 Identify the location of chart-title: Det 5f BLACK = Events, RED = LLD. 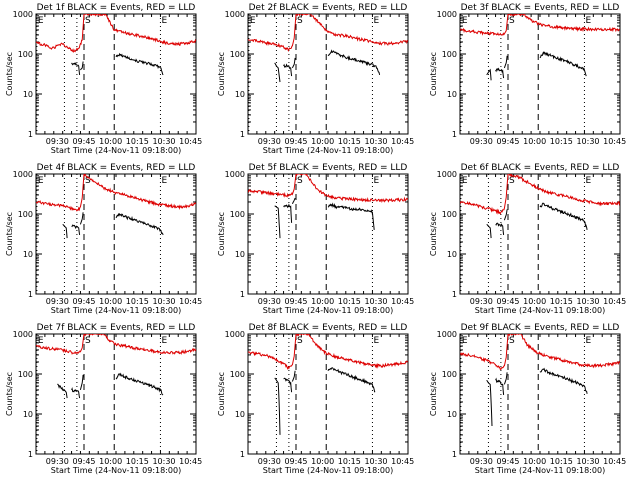
(328, 168).